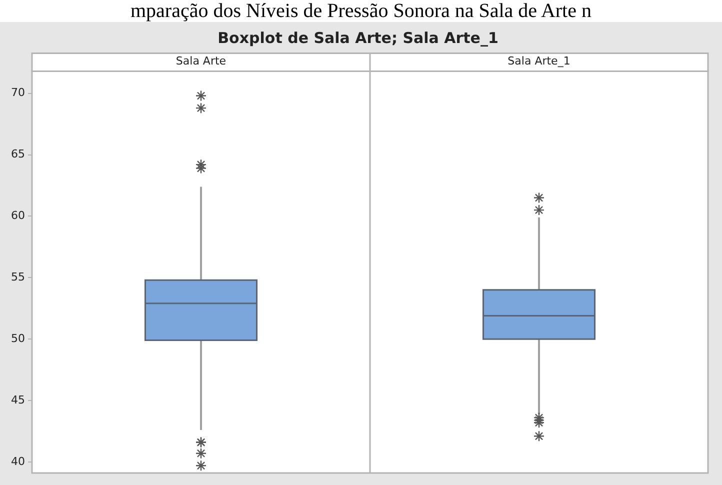  I want to click on text: mparação dos Níveis de Pressão Sonora na Sala de Arte n, so click(361, 11).